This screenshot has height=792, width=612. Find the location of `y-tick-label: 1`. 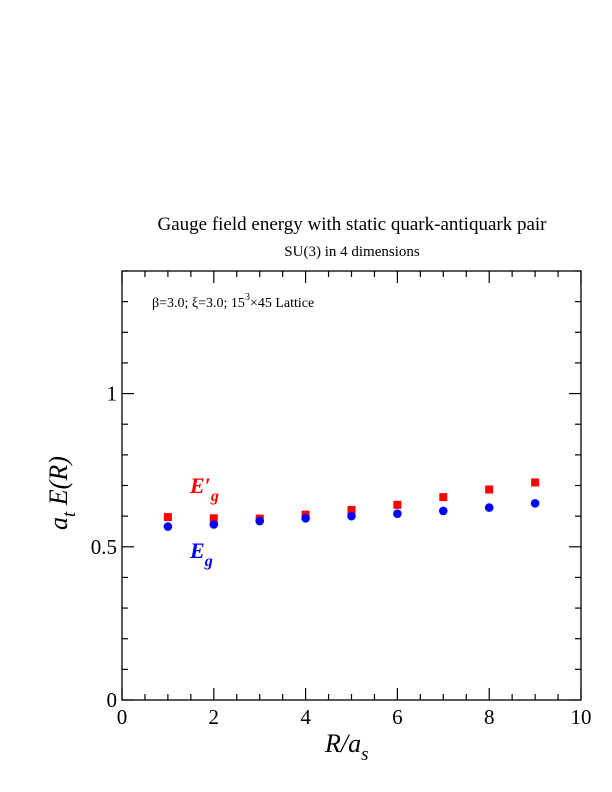

y-tick-label: 1 is located at coordinates (112, 394).